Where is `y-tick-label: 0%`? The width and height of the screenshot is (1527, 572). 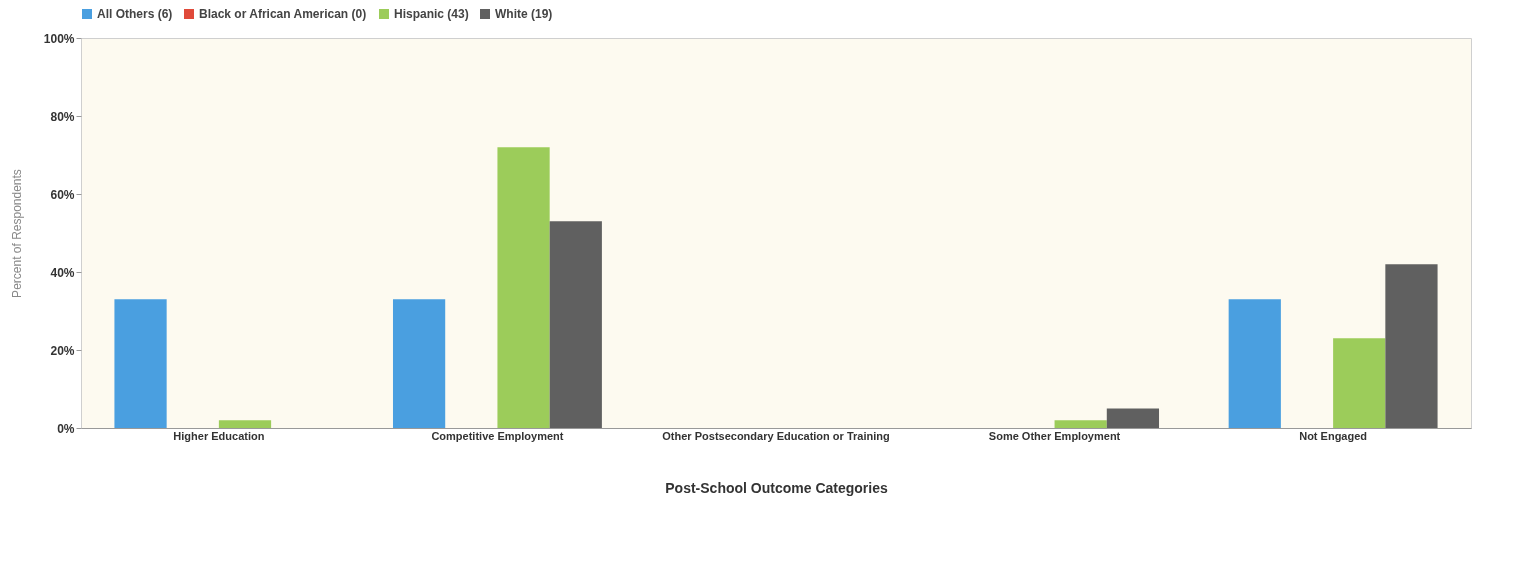
y-tick-label: 0% is located at coordinates (66, 428).